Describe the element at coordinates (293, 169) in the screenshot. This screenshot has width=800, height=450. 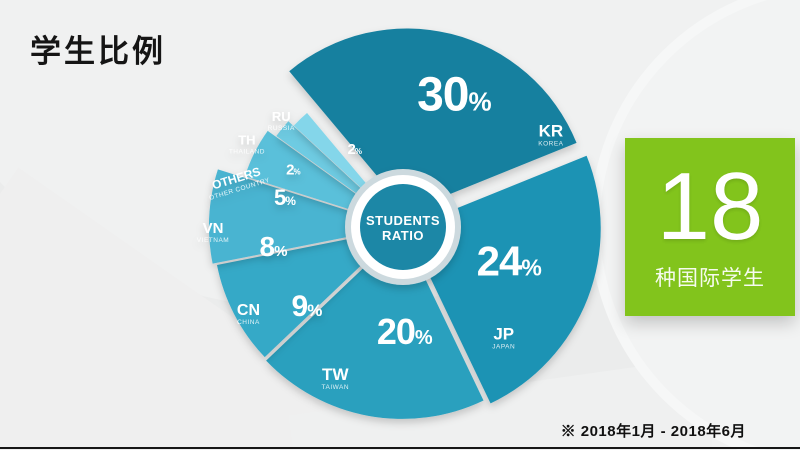
I see `slice-percent-th: 2%` at that location.